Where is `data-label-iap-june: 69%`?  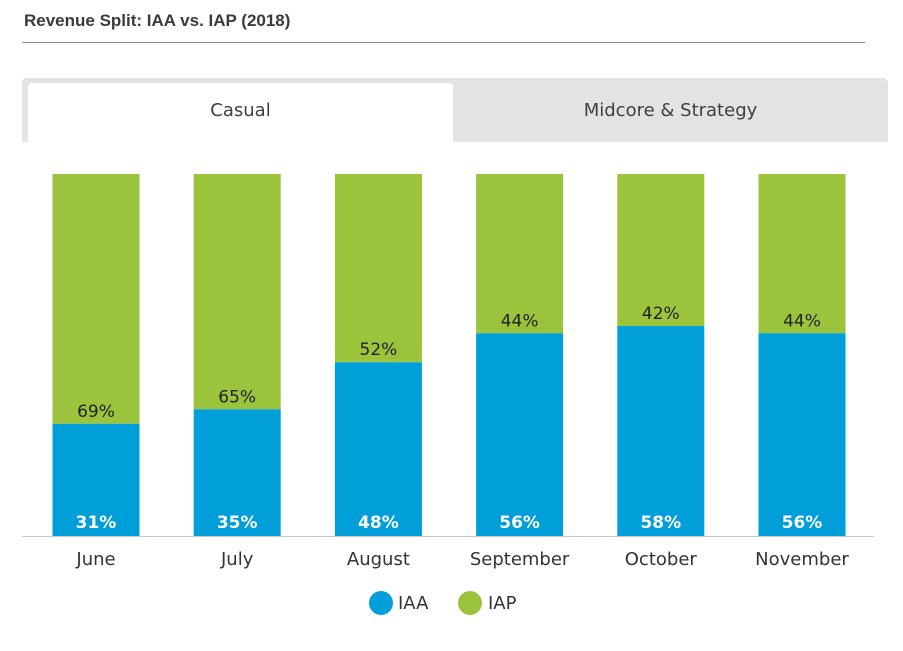 data-label-iap-june: 69% is located at coordinates (96, 412).